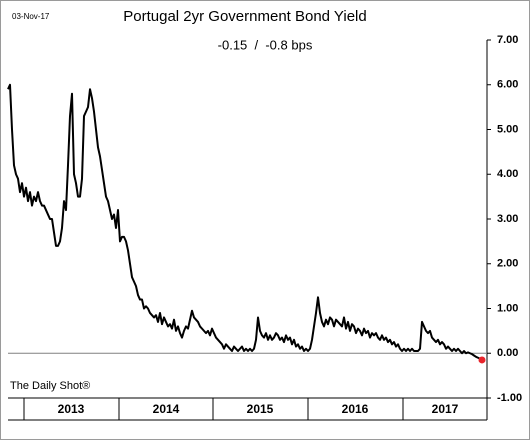  I want to click on x-tick-label: 2016, so click(355, 409).